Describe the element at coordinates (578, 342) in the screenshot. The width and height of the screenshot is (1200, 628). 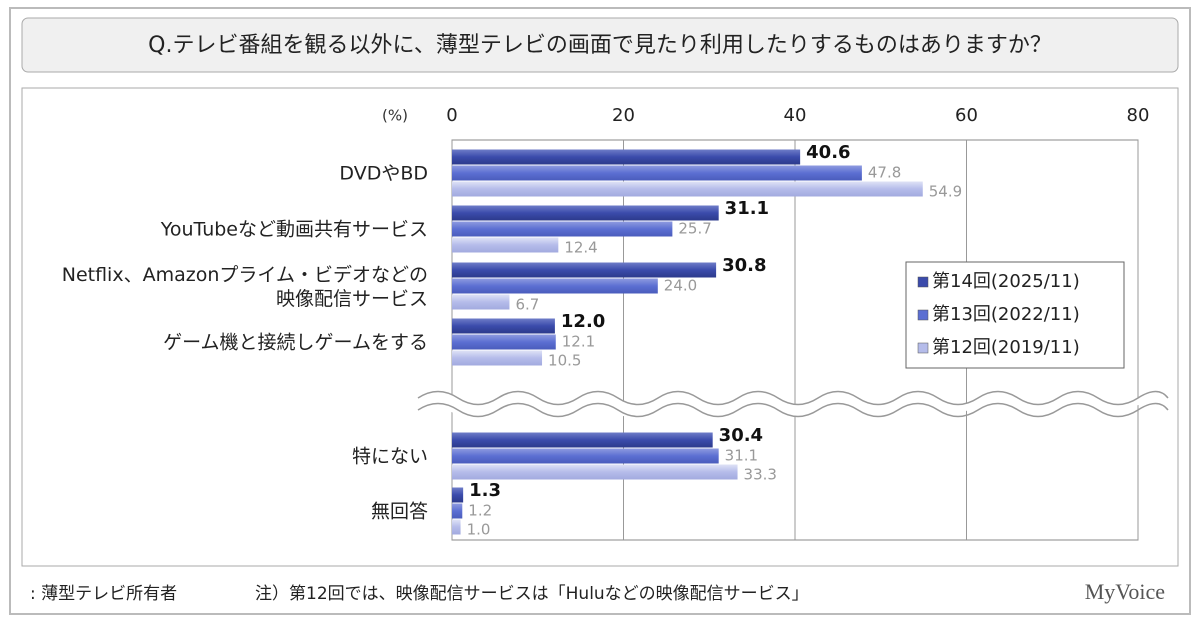
I see `value-label: 12.1` at that location.